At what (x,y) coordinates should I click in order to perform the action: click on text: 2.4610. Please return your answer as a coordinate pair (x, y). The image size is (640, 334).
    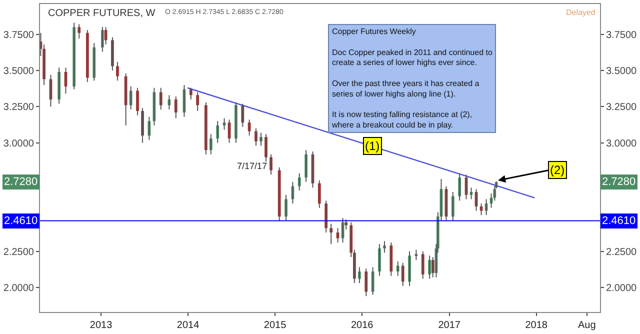
    Looking at the image, I should click on (21, 221).